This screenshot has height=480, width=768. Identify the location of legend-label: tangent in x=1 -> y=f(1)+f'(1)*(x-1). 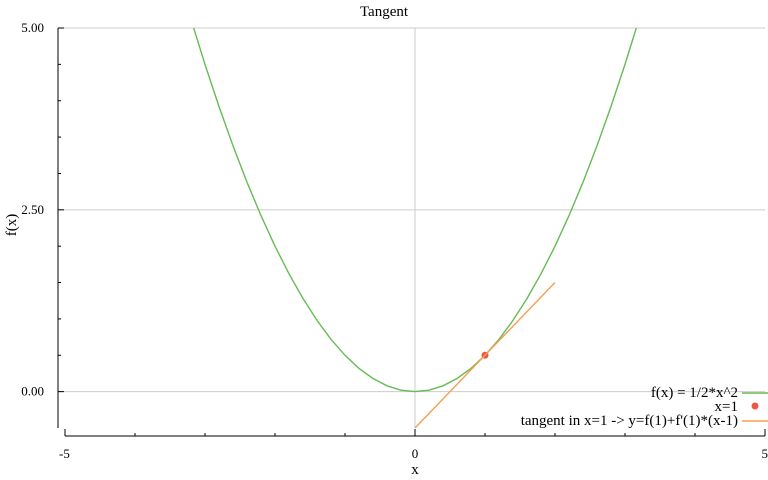
(629, 421).